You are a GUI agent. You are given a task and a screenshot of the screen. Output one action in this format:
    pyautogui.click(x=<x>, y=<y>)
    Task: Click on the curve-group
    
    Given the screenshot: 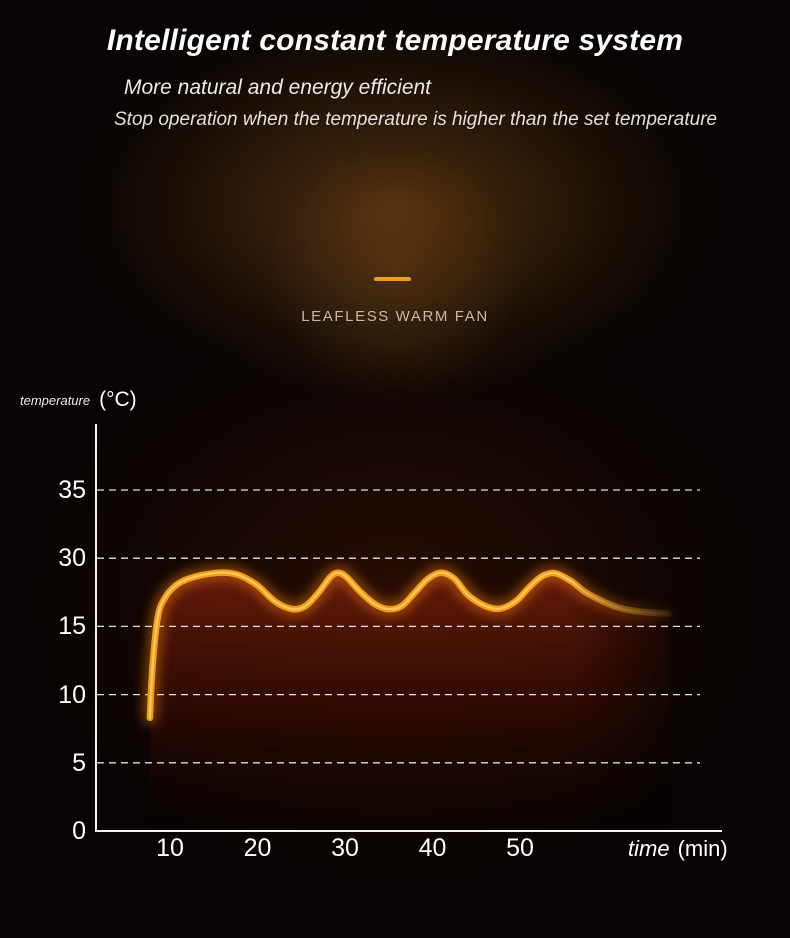 What is the action you would take?
    pyautogui.click(x=409, y=645)
    